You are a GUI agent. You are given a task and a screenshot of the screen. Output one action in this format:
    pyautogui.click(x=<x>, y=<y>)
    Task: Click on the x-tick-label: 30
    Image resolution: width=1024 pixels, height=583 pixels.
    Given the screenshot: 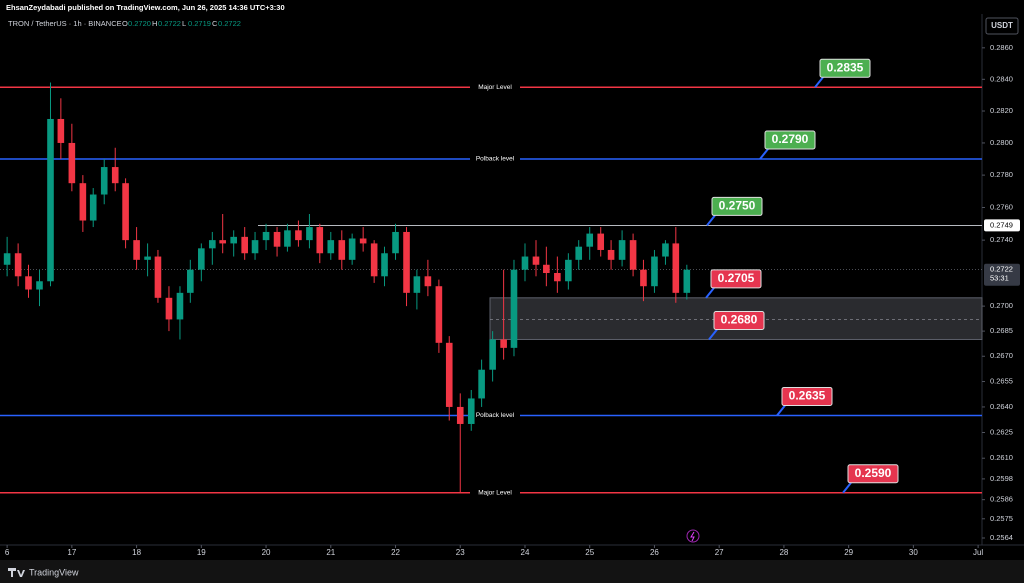 What is the action you would take?
    pyautogui.click(x=913, y=552)
    